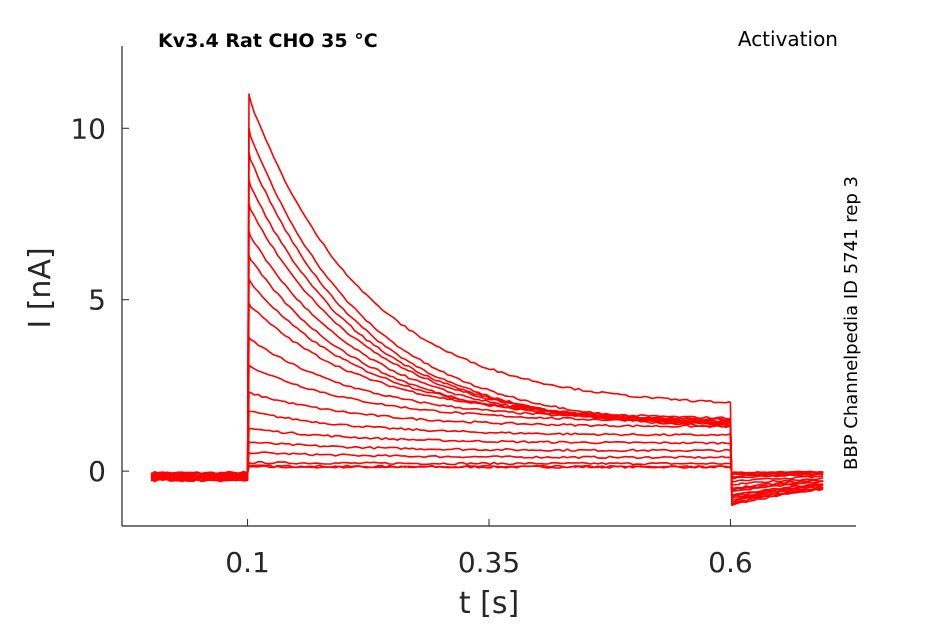  Describe the element at coordinates (40, 287) in the screenshot. I see `y-axis-label: I [nA]` at that location.